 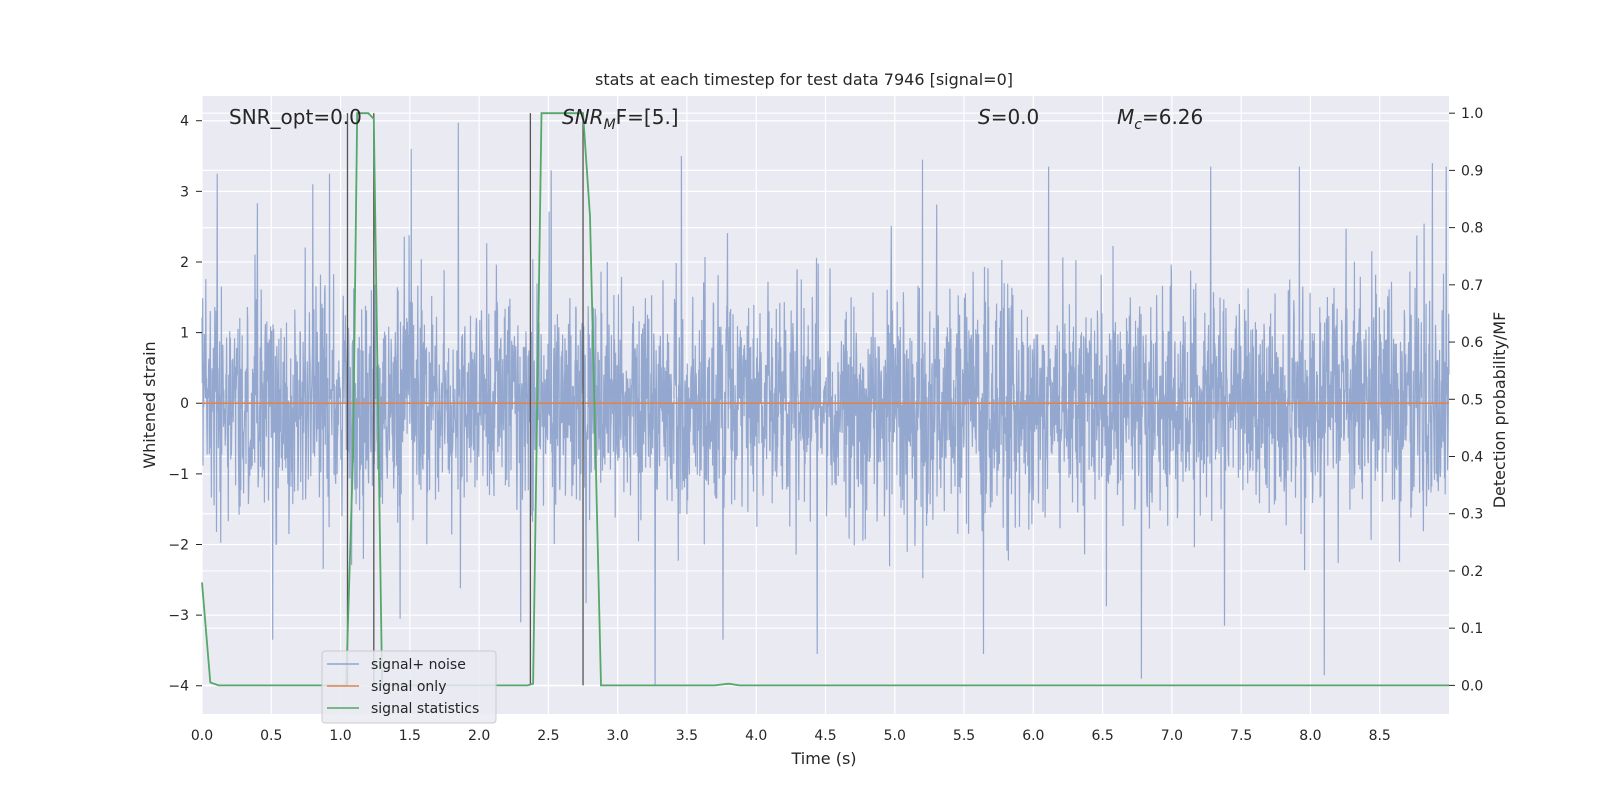 I want to click on x-tick-label: 1.0, so click(x=340, y=736).